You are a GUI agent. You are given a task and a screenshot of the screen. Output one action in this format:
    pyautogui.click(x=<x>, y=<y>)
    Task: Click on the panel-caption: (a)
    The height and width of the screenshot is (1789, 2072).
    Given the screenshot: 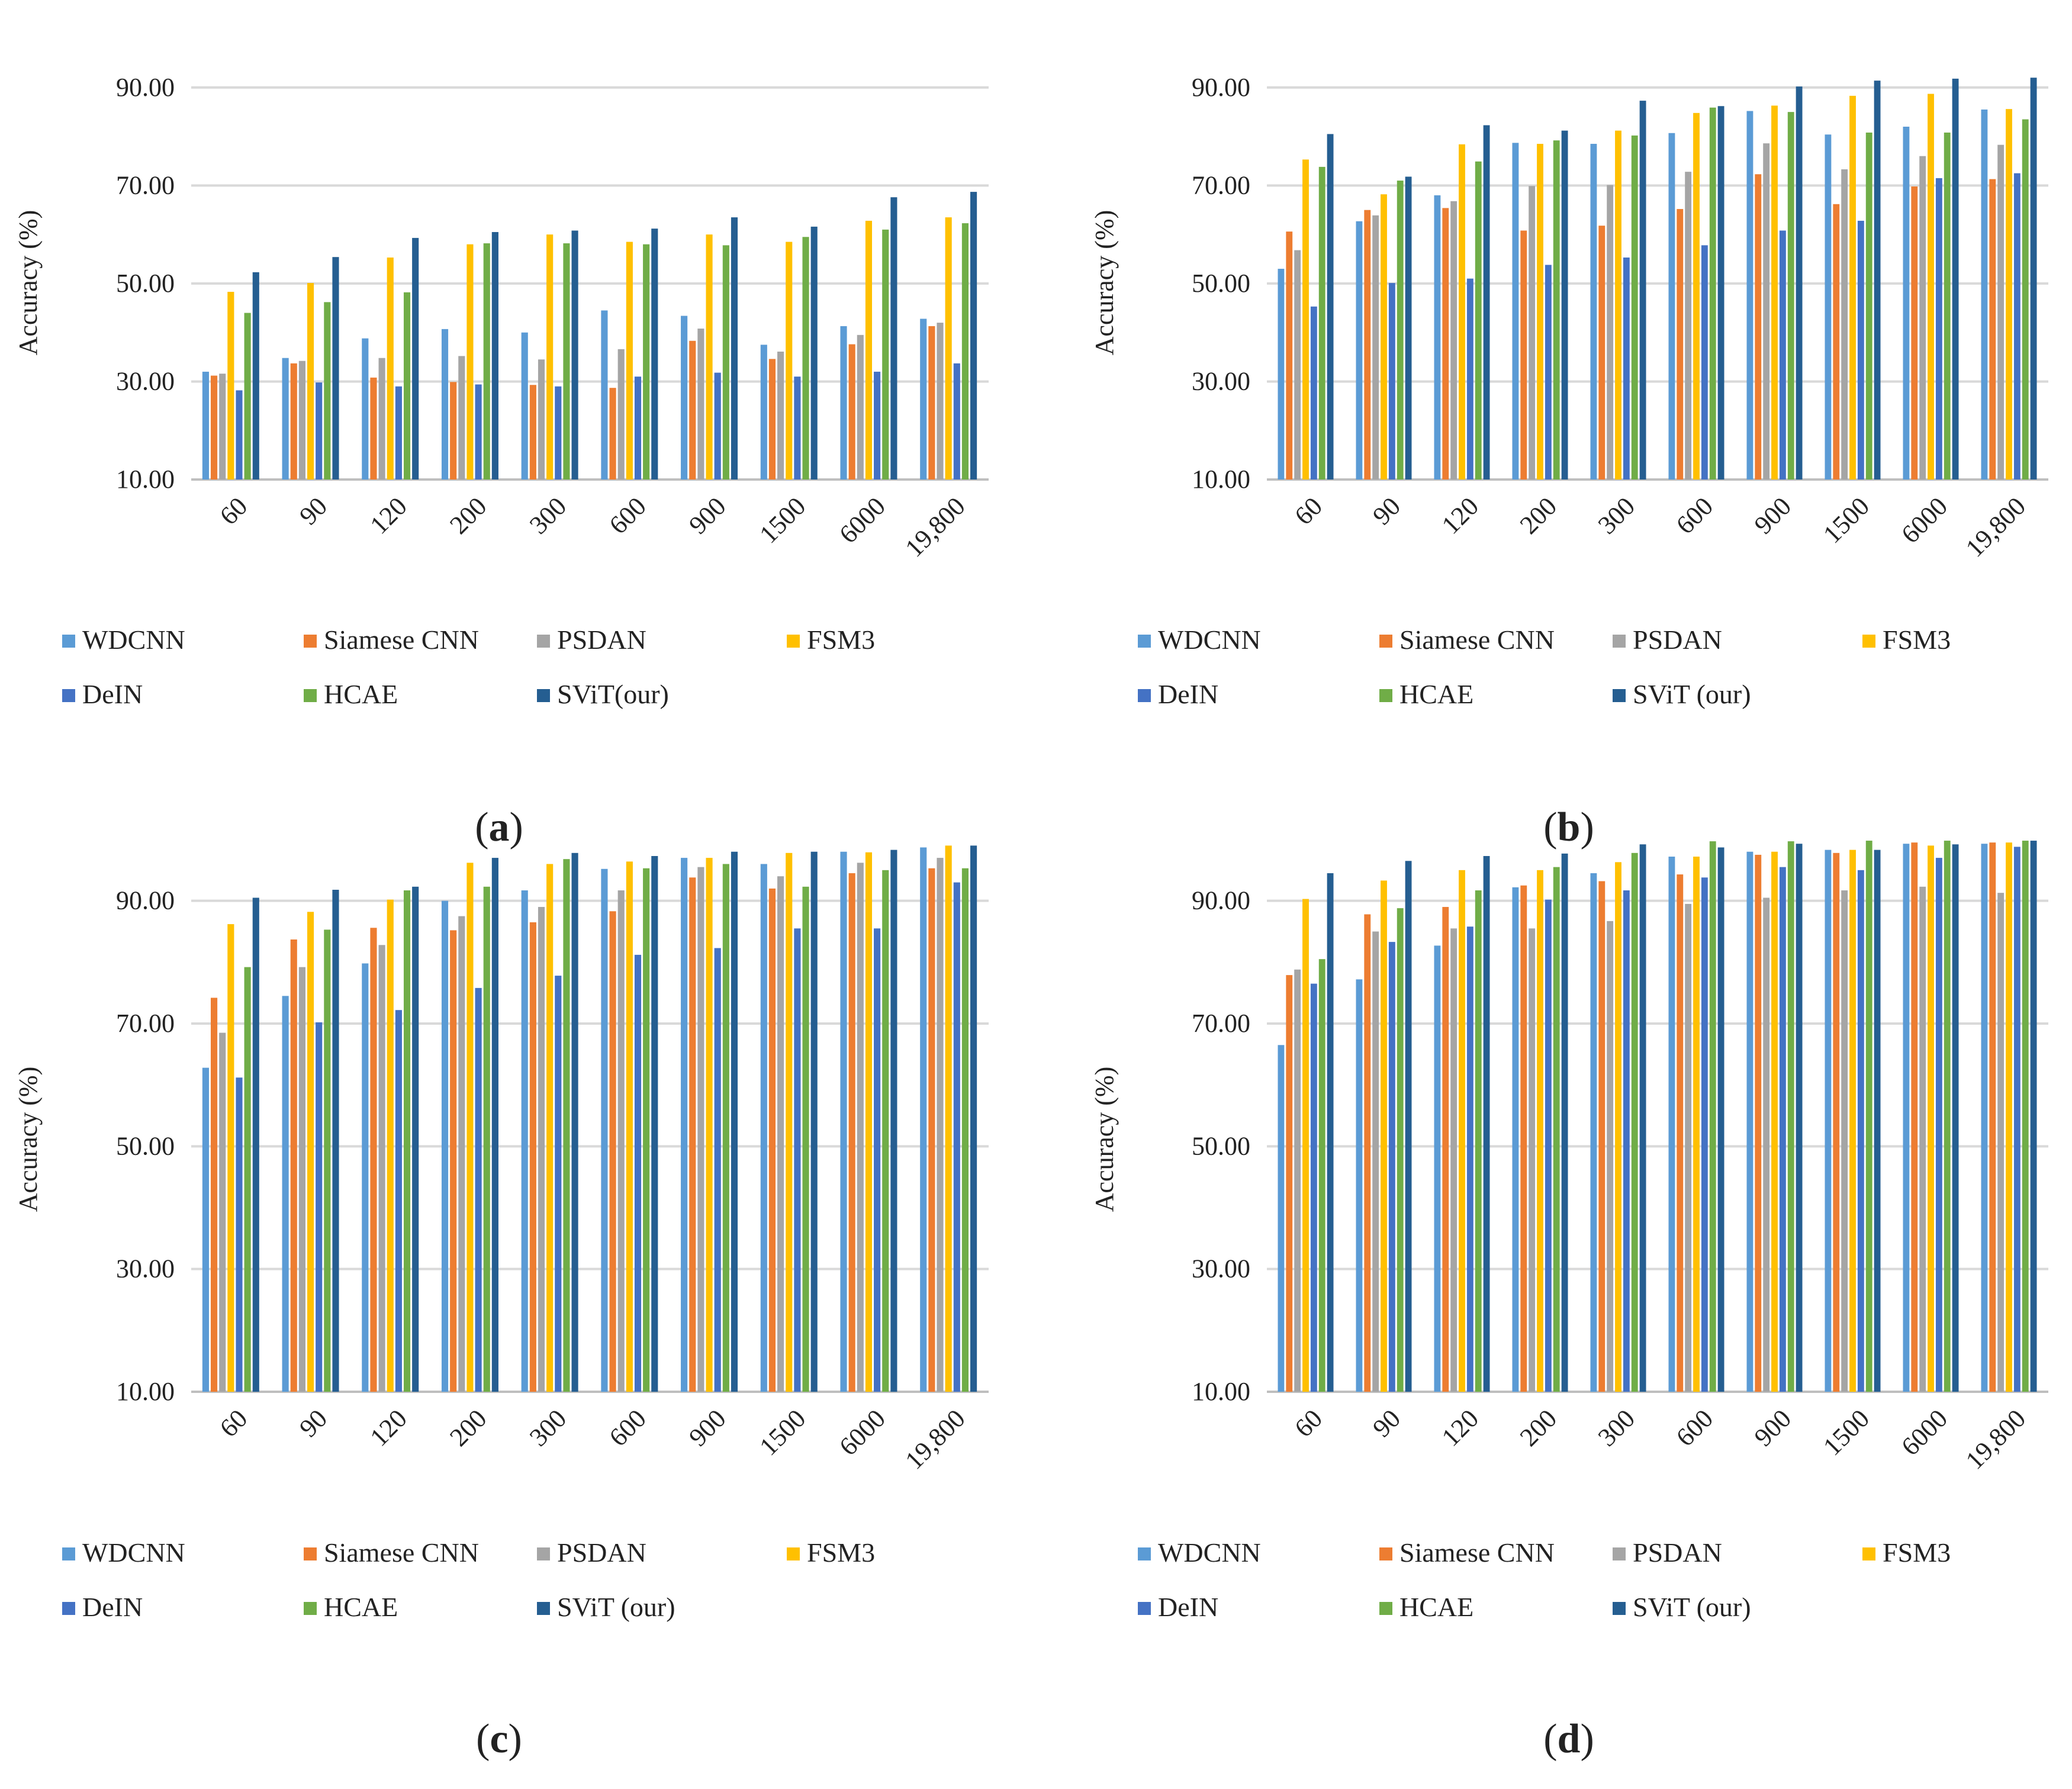 What is the action you would take?
    pyautogui.click(x=499, y=828)
    